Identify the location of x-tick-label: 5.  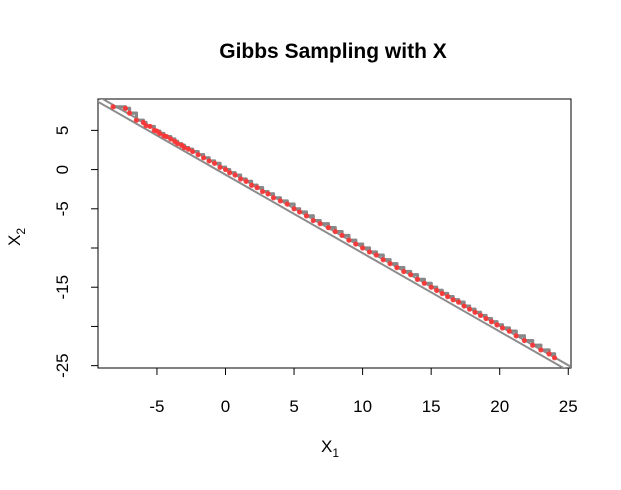
(293, 406).